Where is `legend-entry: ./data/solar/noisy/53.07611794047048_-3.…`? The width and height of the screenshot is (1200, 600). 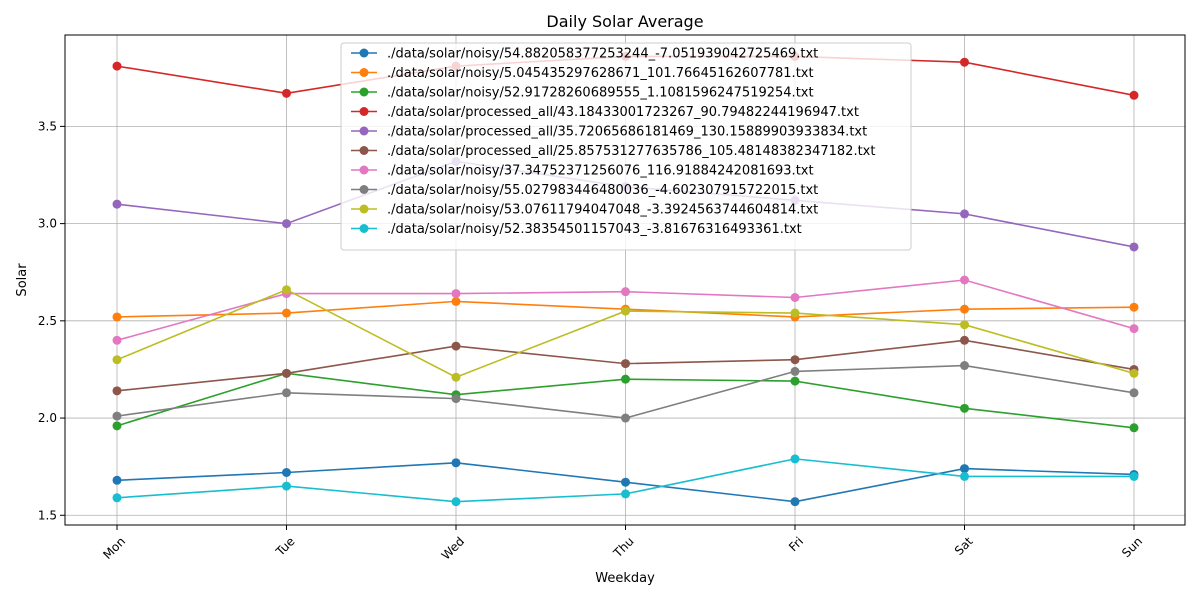
legend-entry: ./data/solar/noisy/53.07611794047048_-3.… is located at coordinates (584, 210).